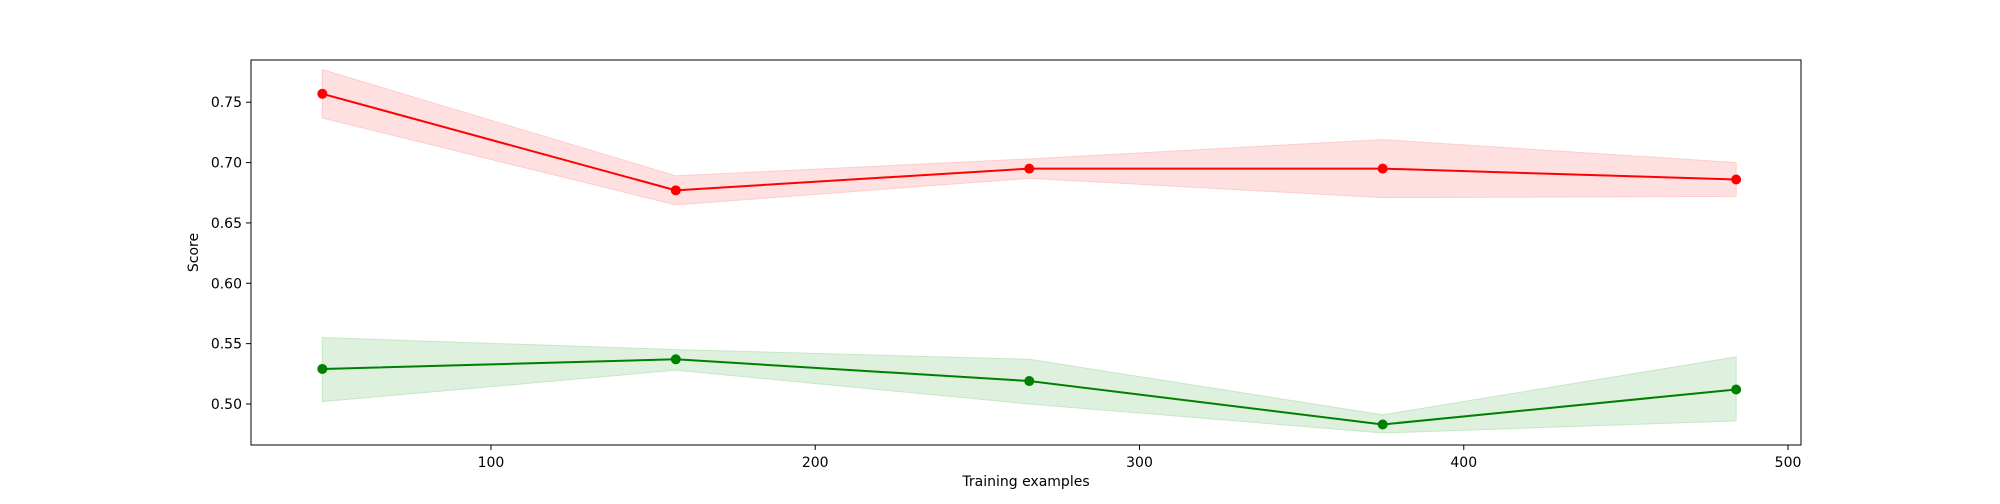 This screenshot has width=2000, height=504. I want to click on y-axis-label: Score, so click(194, 252).